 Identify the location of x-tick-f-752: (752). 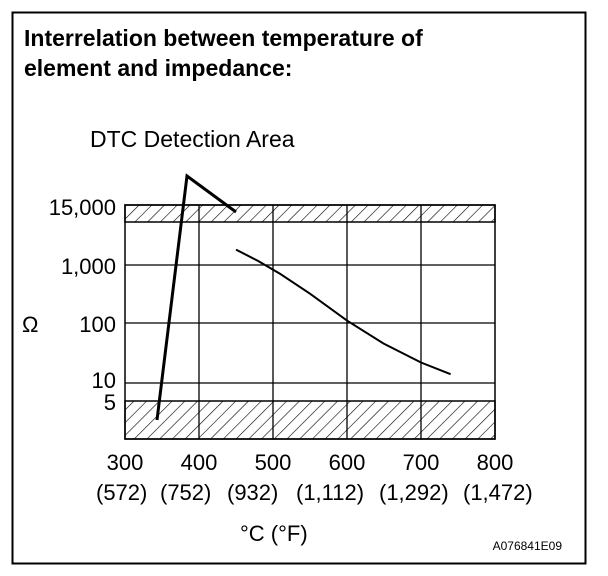
(185, 492).